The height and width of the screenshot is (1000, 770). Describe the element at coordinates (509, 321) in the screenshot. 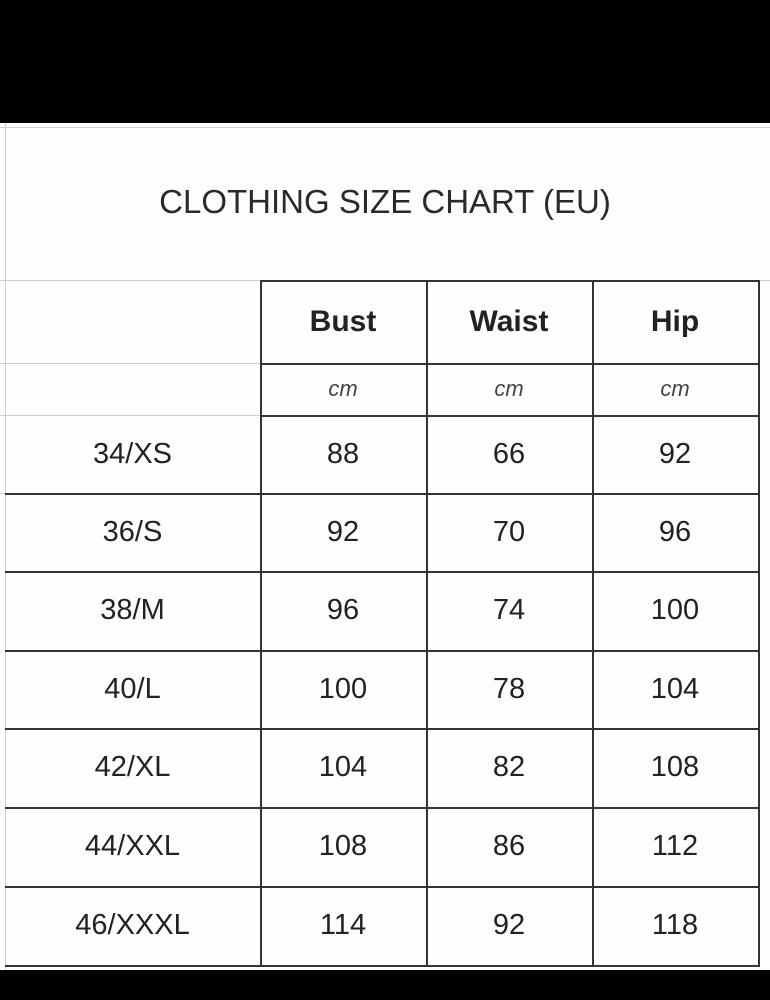

I see `column-header: Waist` at that location.